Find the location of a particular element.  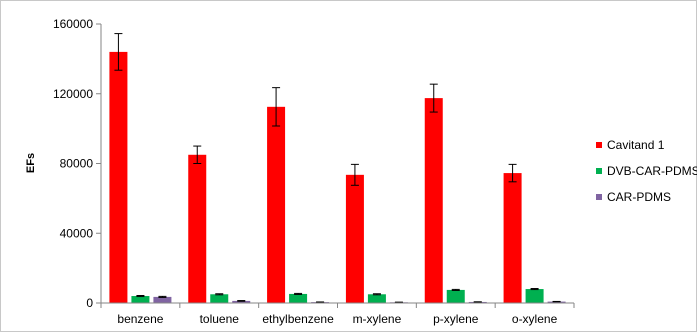

legend-item: Cavitand 1 is located at coordinates (630, 145).